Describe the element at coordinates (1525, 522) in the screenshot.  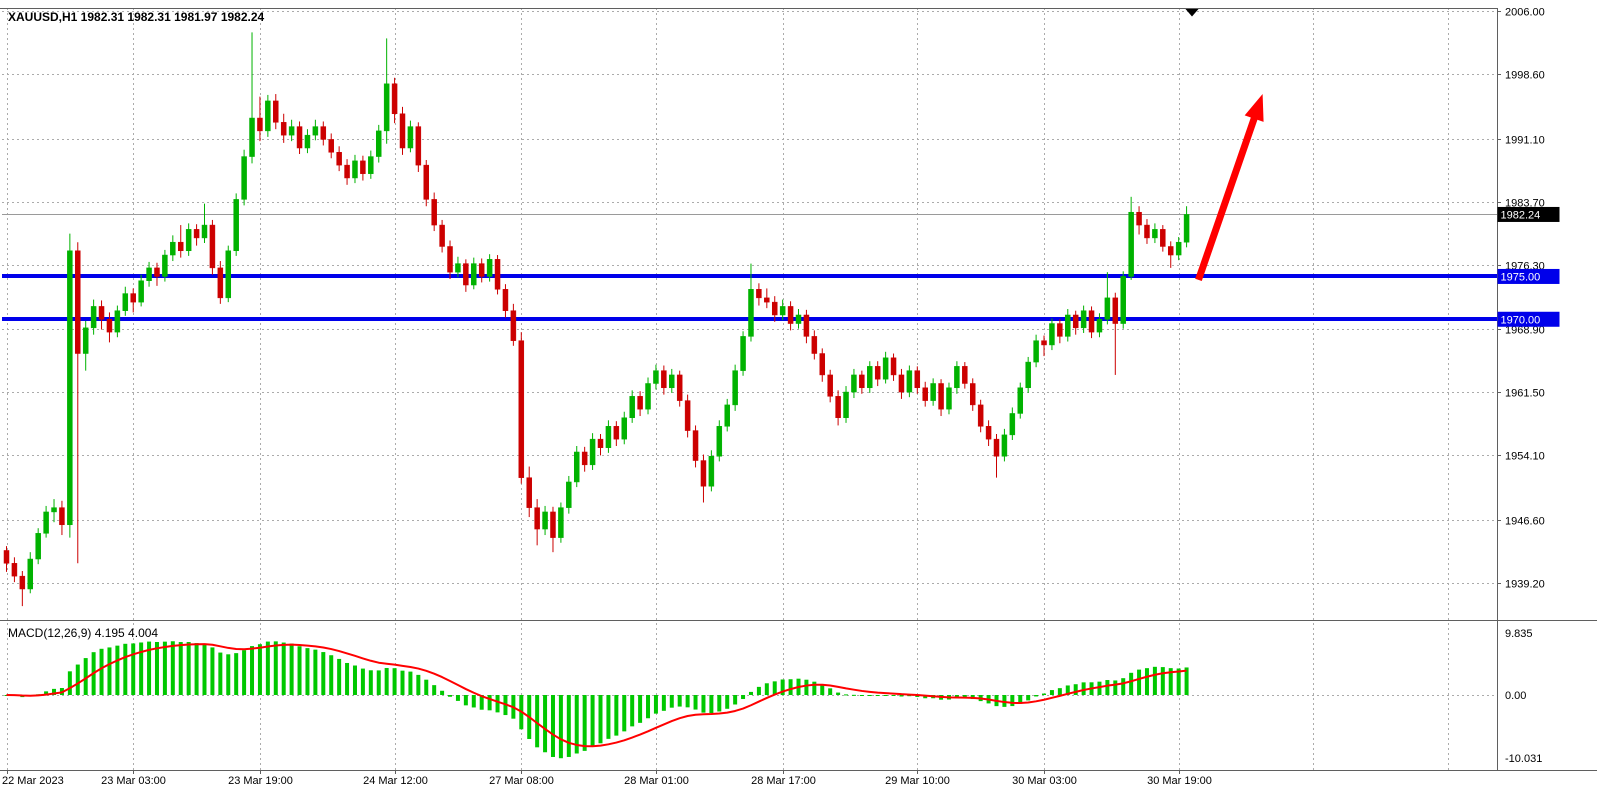
I see `price-tick-label: 1946.60` at that location.